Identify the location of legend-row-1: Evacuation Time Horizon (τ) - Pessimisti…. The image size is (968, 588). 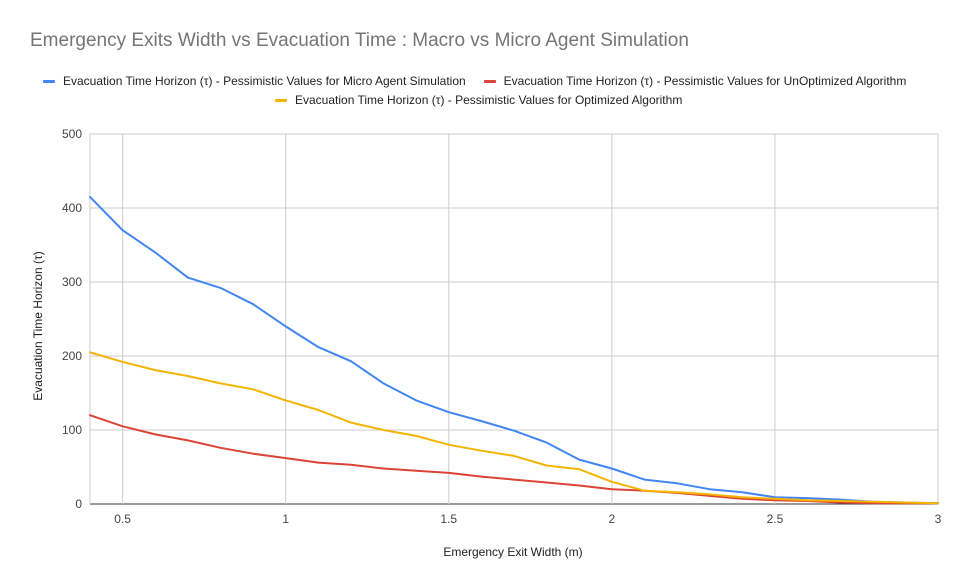
(474, 81).